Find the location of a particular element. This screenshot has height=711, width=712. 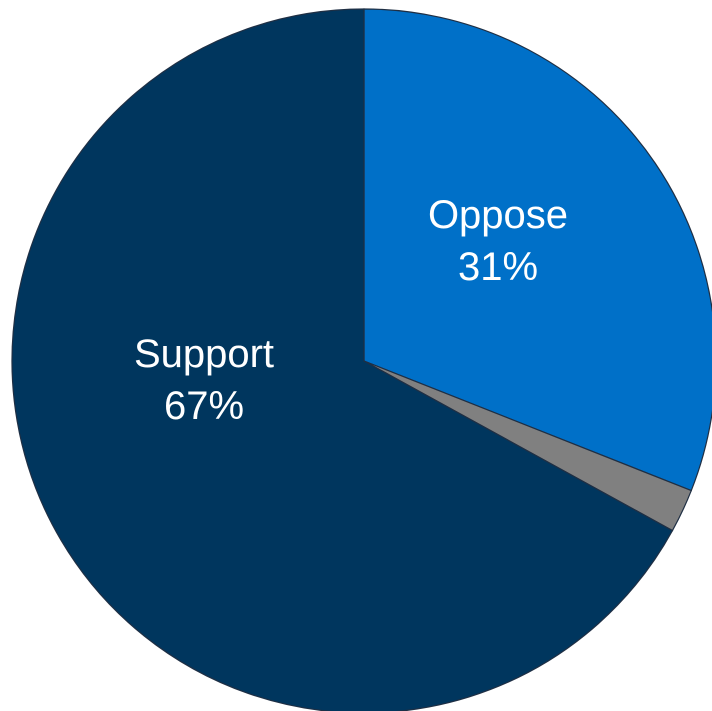

oppose-label: Oppose 31% is located at coordinates (498, 241).